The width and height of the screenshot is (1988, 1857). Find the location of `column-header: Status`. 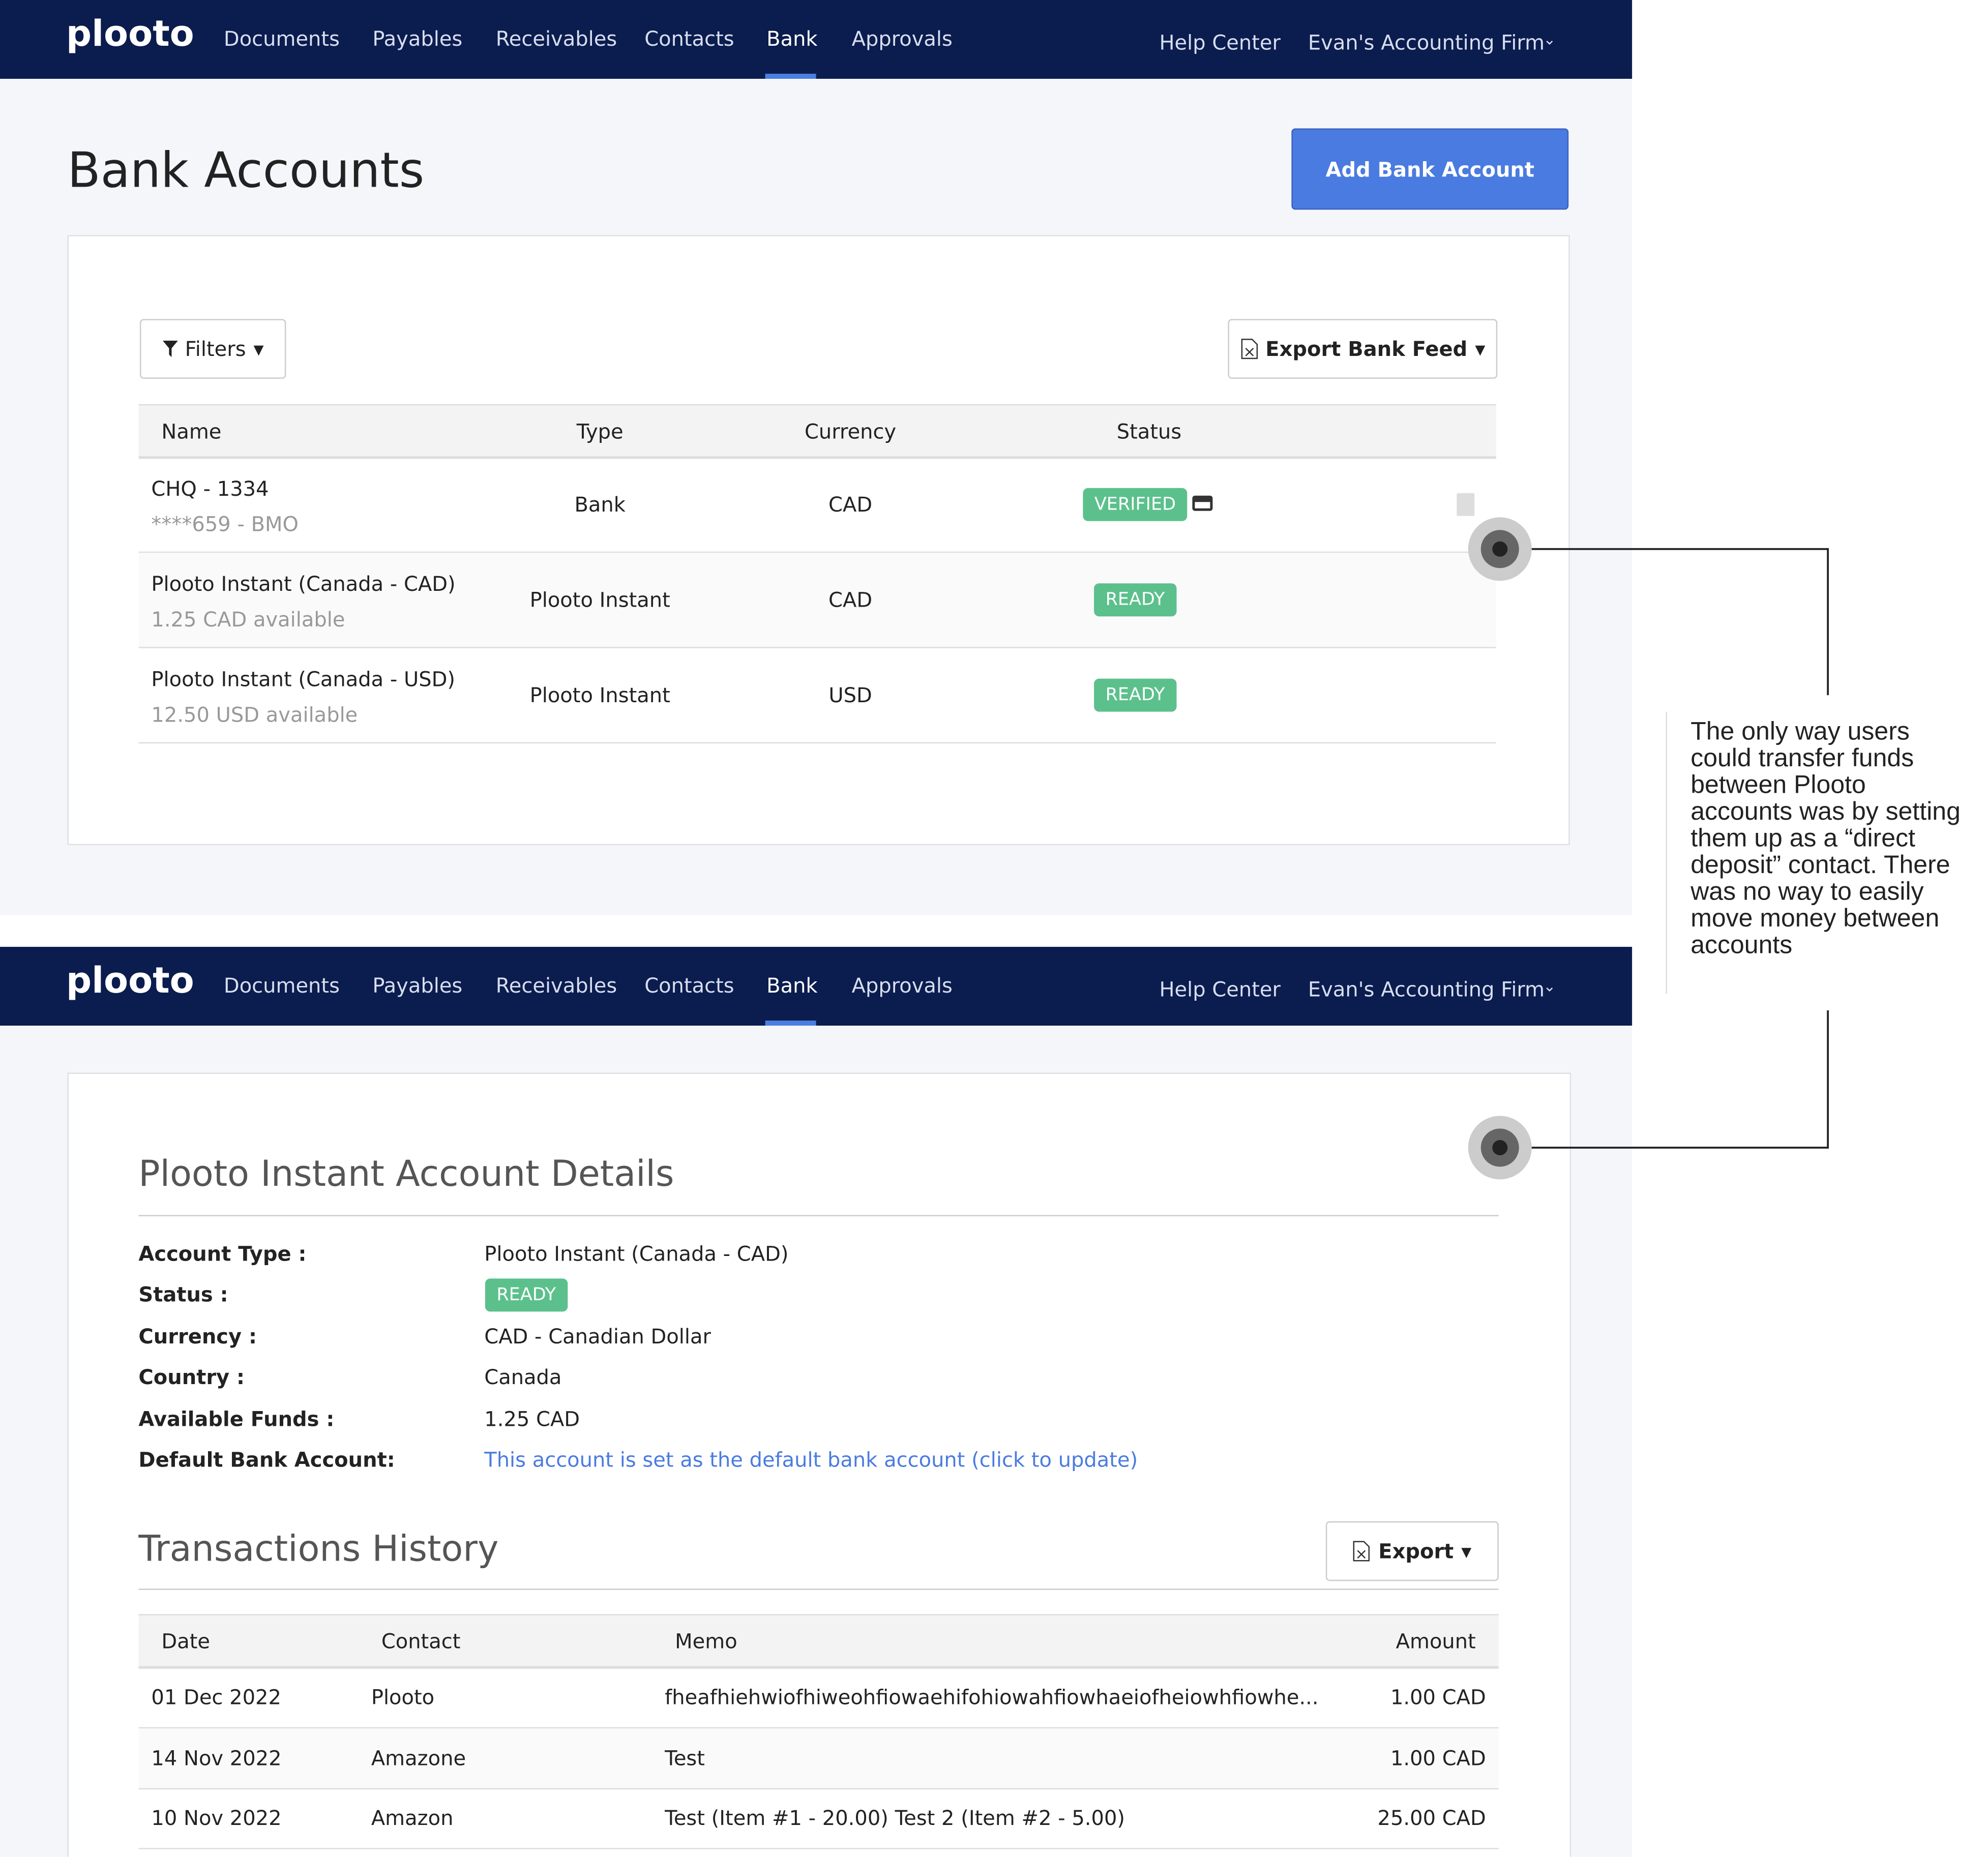

column-header: Status is located at coordinates (1149, 431).